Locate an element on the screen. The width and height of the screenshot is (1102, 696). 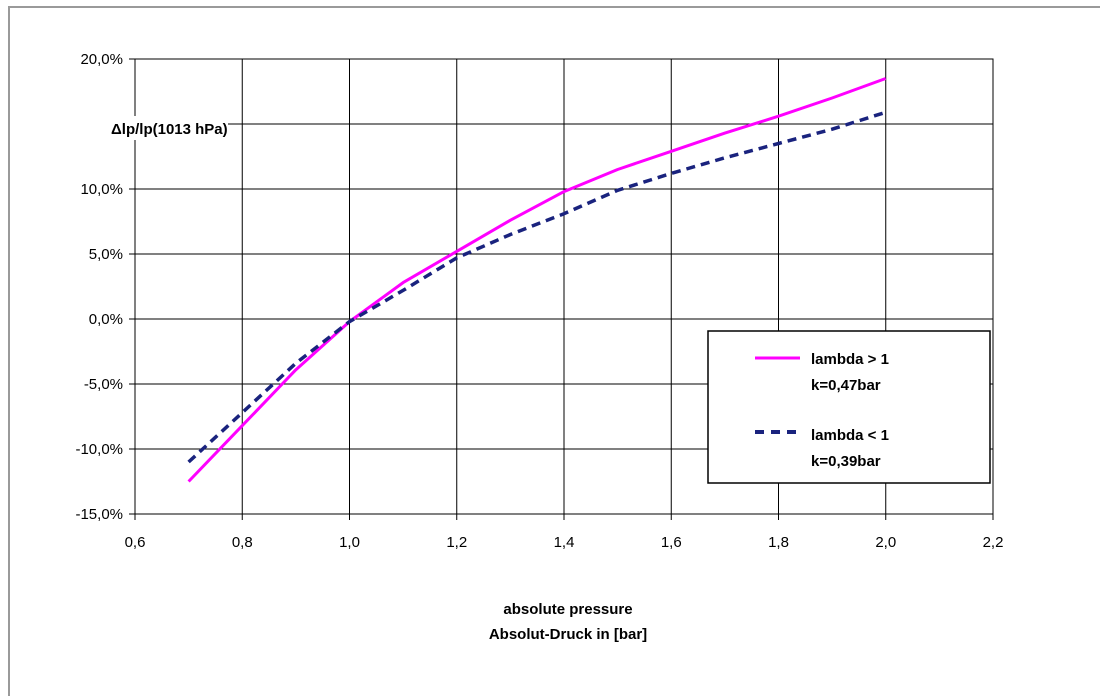
y-tick-label: 5,0% is located at coordinates (106, 254).